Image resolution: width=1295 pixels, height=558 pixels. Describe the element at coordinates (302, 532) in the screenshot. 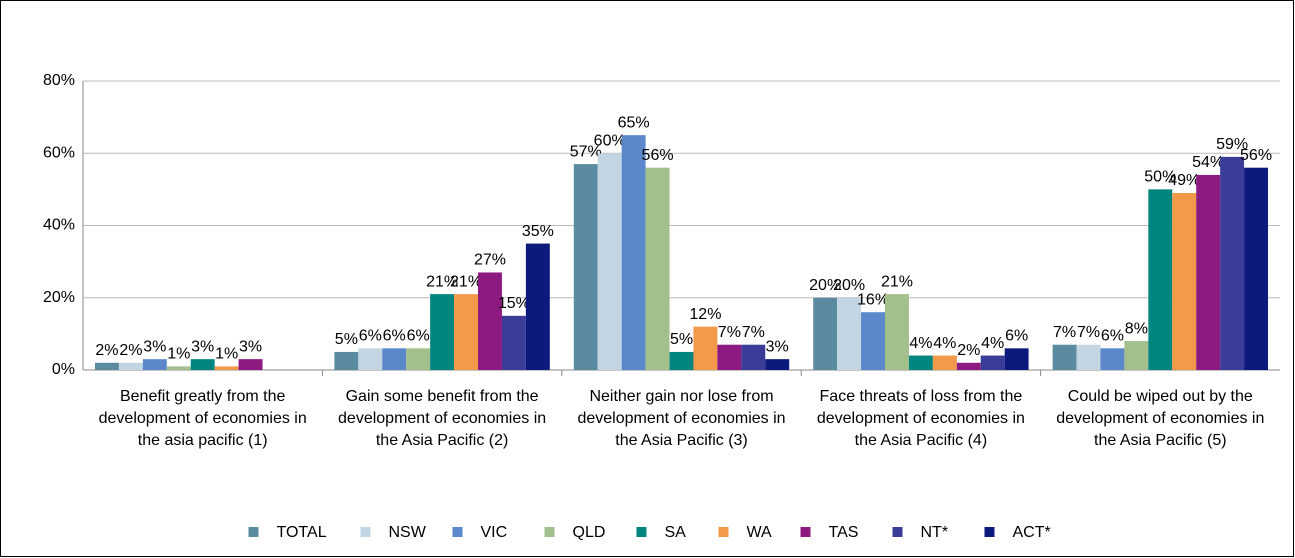

I see `legend-label: TOTAL` at that location.